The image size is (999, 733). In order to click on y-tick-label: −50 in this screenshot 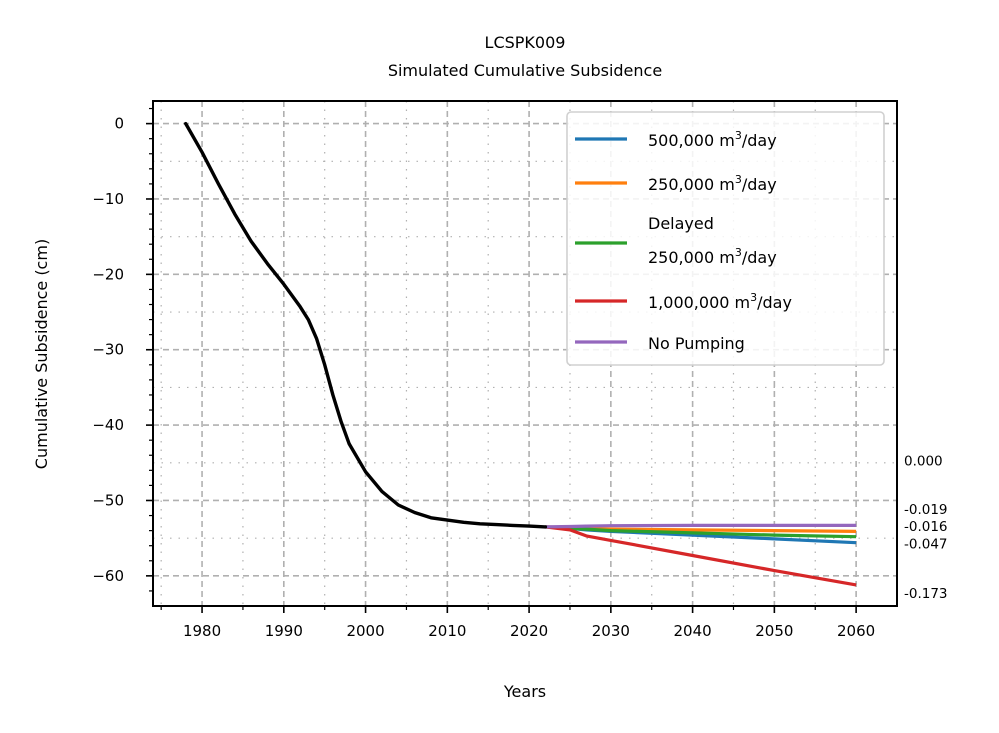, I will do `click(108, 500)`.